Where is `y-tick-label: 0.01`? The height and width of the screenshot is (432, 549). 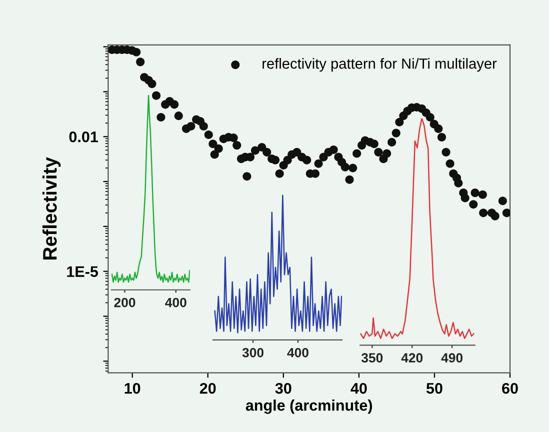
y-tick-label: 0.01 is located at coordinates (83, 136).